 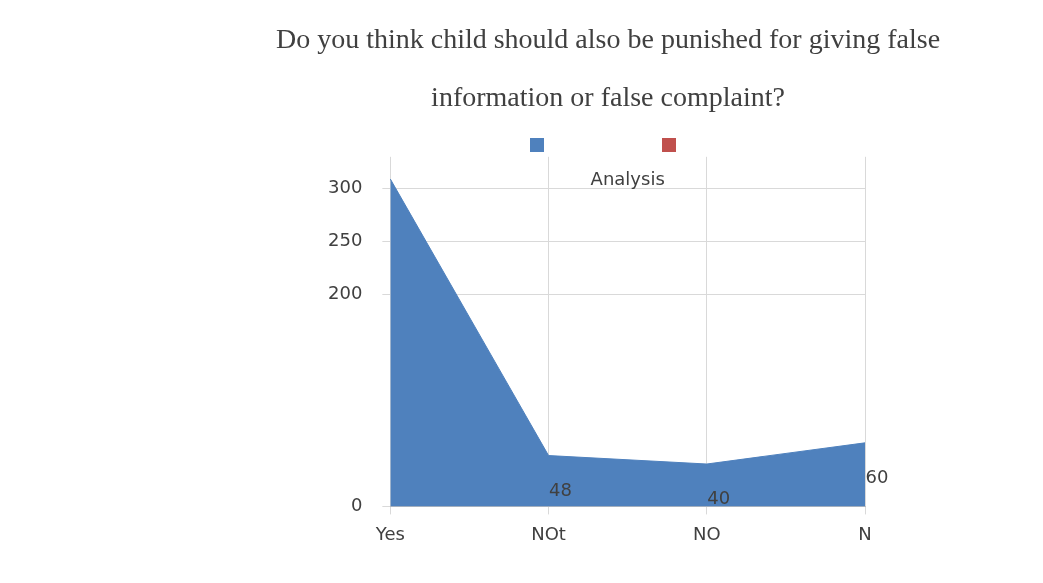 What do you see at coordinates (627, 178) in the screenshot?
I see `annotation: Analysis` at bounding box center [627, 178].